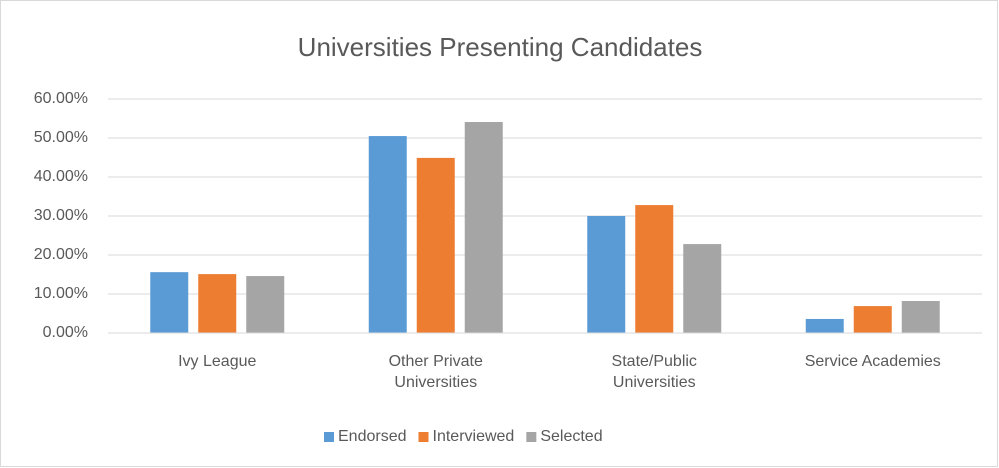 The image size is (999, 468). What do you see at coordinates (217, 361) in the screenshot?
I see `x-tick-label: Ivy League` at bounding box center [217, 361].